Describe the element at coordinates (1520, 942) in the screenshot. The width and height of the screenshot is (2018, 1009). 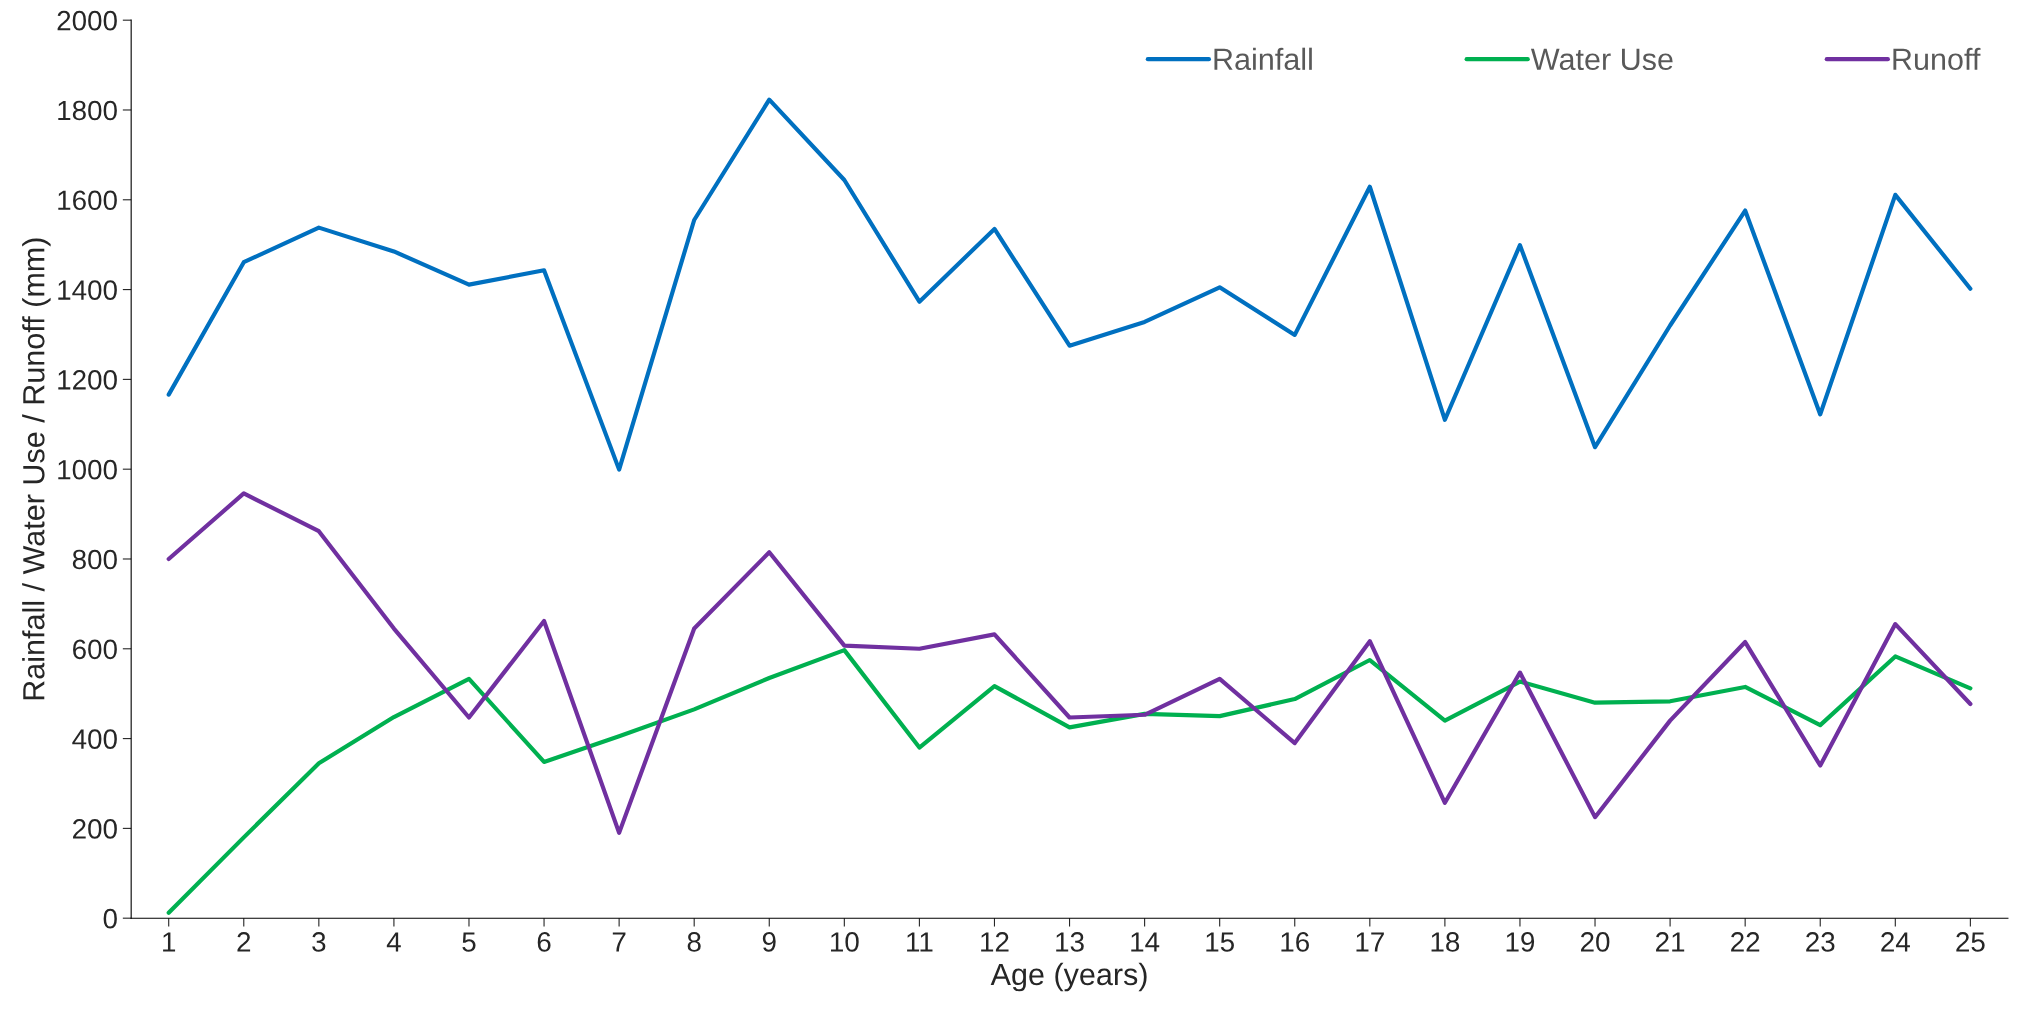
I see `x-tick-label: 19` at that location.